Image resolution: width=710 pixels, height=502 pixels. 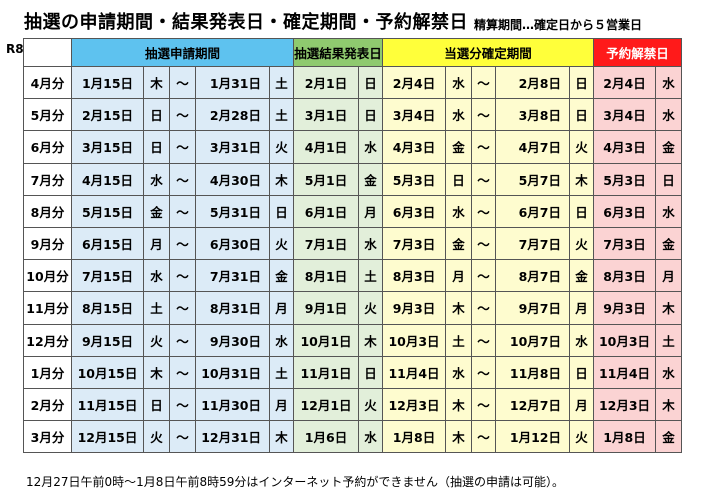 I want to click on lottery-end-date: 5月31日, so click(x=232, y=211).